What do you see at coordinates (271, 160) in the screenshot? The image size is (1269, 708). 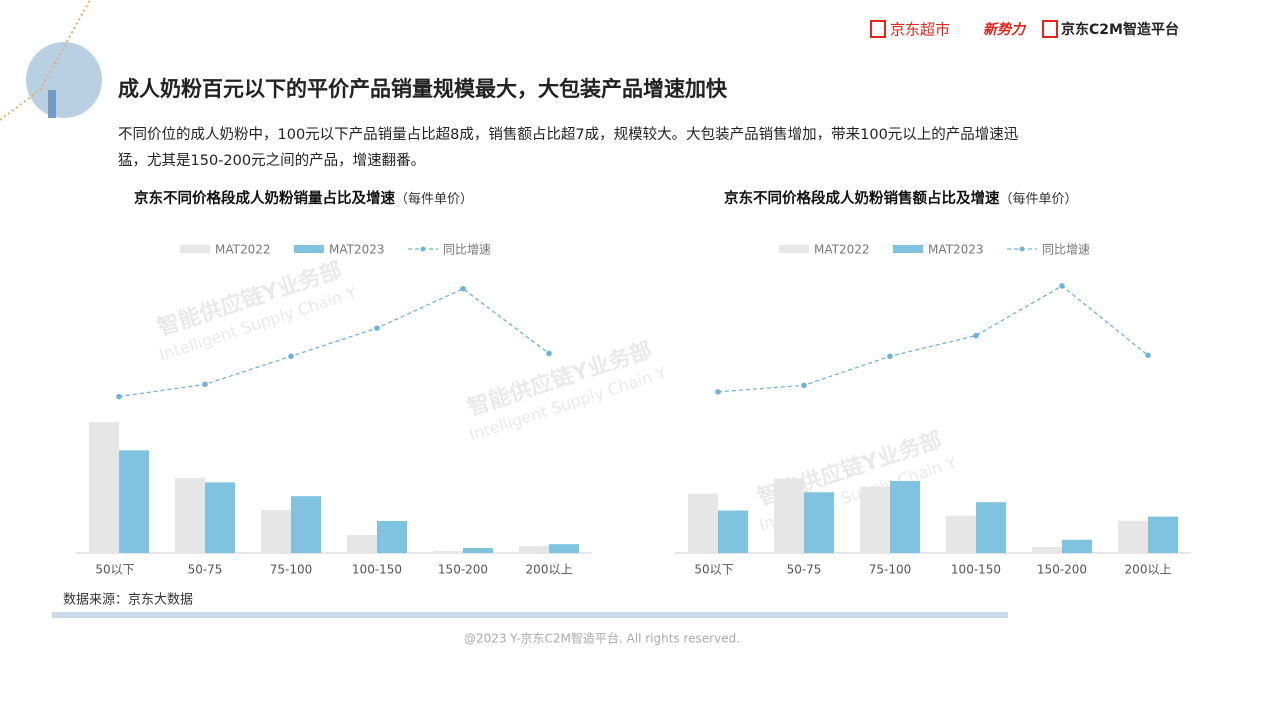 I see `description: 猛，尤其是150-200元之间的产品，增速翻番。` at bounding box center [271, 160].